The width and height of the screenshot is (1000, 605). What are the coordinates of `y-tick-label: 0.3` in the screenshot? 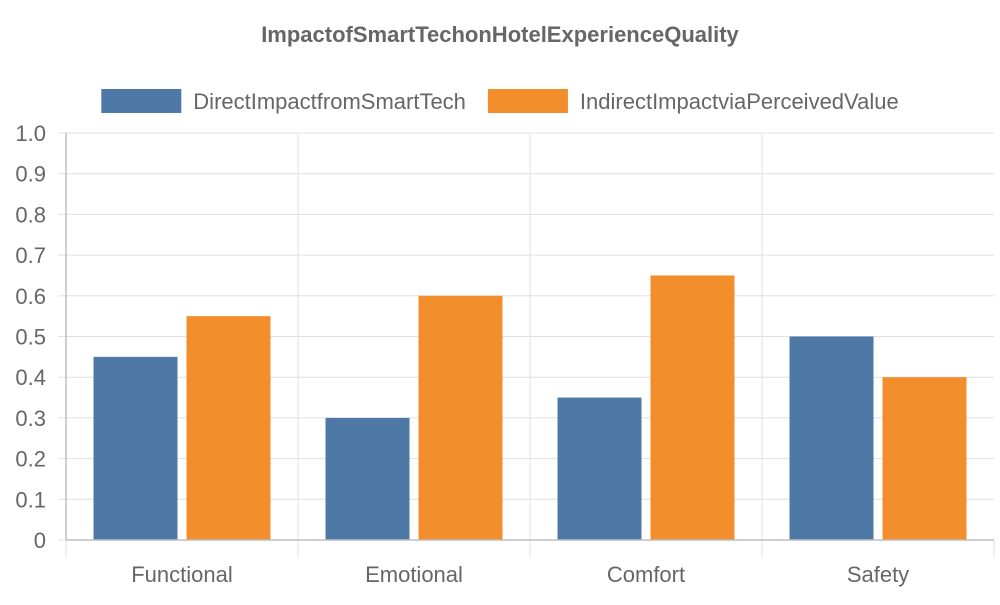 It's located at (30, 418).